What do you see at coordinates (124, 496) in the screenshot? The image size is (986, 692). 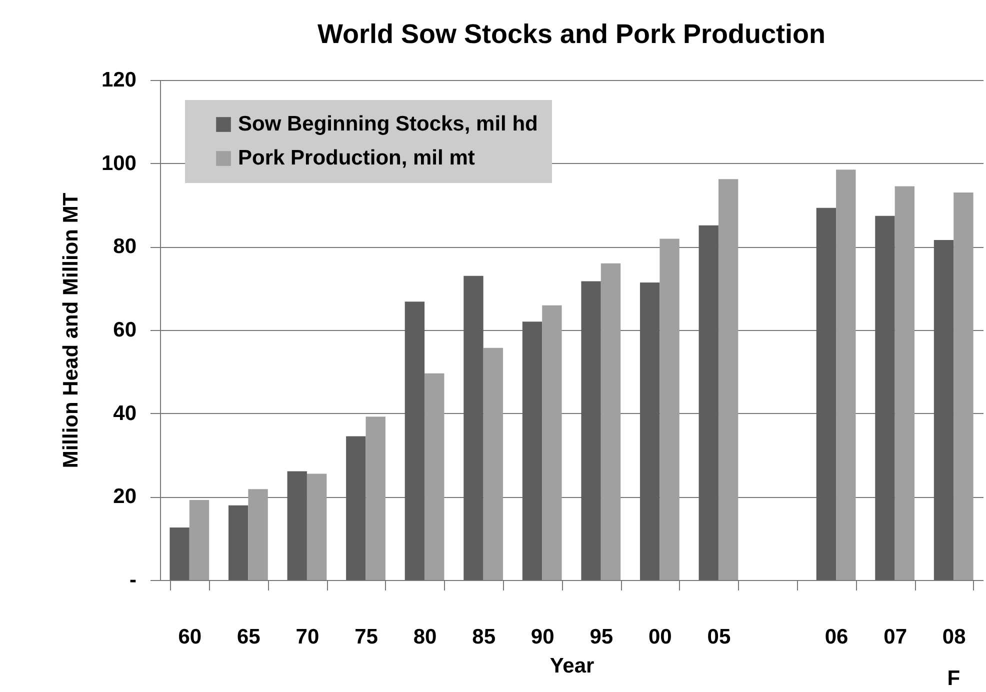 I see `y-tick-label: 20` at bounding box center [124, 496].